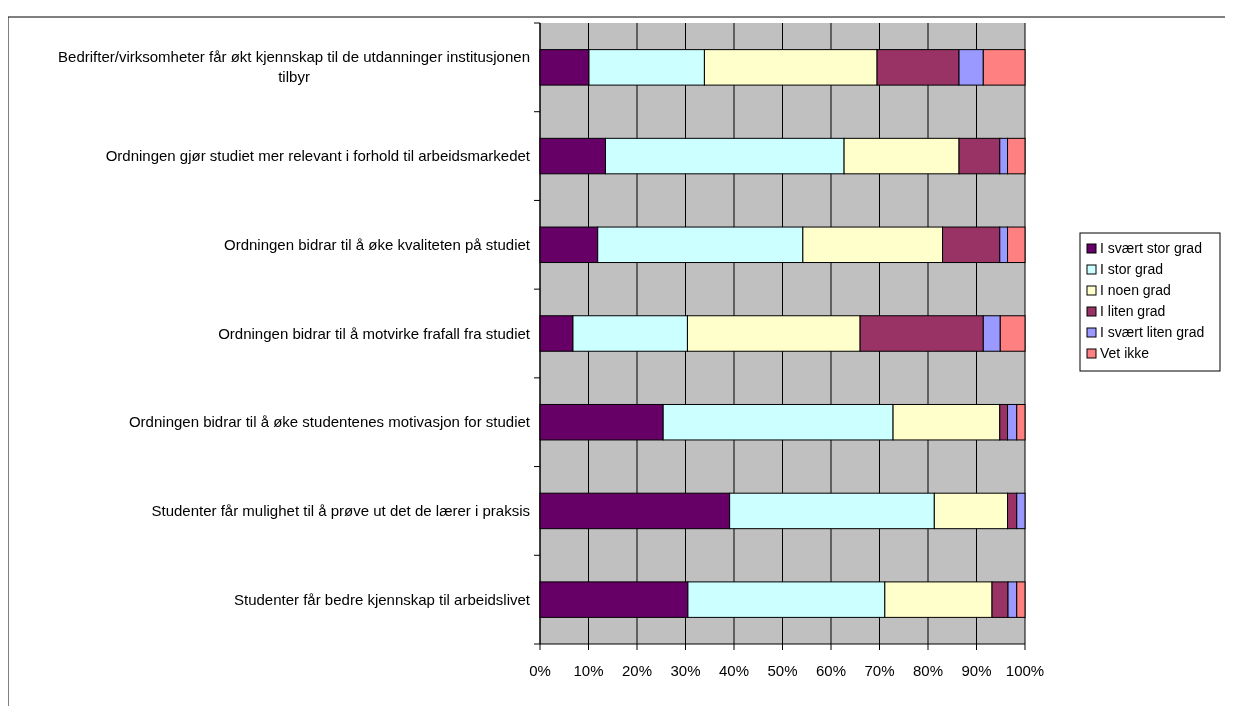 This screenshot has height=714, width=1233. Describe the element at coordinates (540, 670) in the screenshot. I see `x-tick-label: 0%` at that location.